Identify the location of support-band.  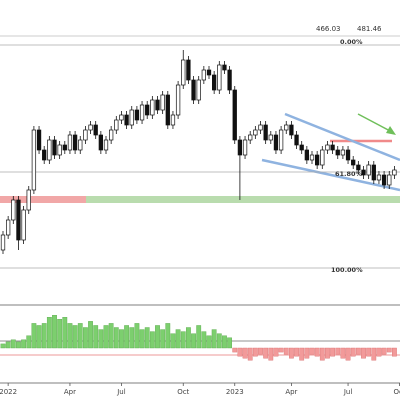
(243, 199).